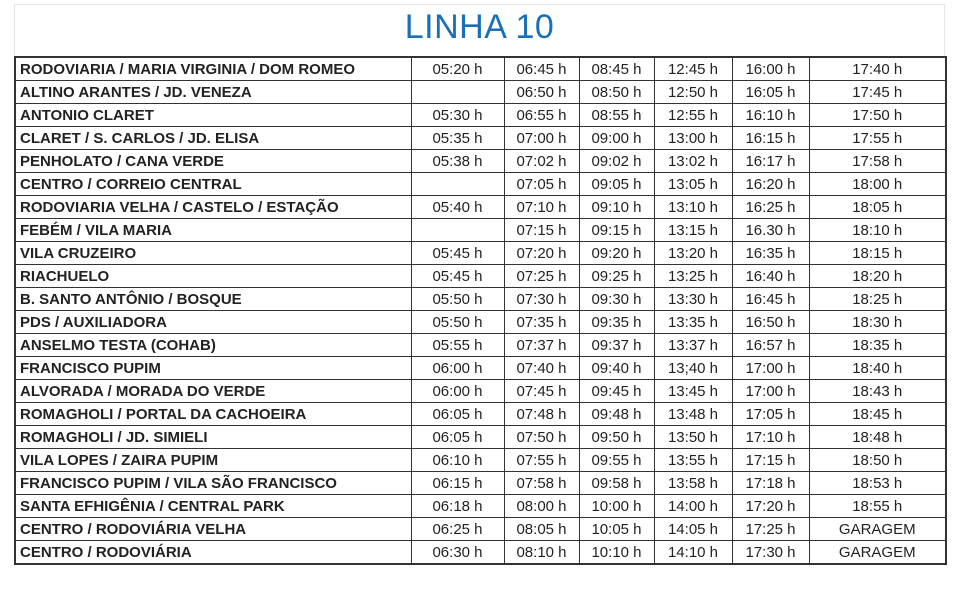 The height and width of the screenshot is (611, 960). Describe the element at coordinates (693, 207) in the screenshot. I see `departure-time: 13:10 h` at that location.